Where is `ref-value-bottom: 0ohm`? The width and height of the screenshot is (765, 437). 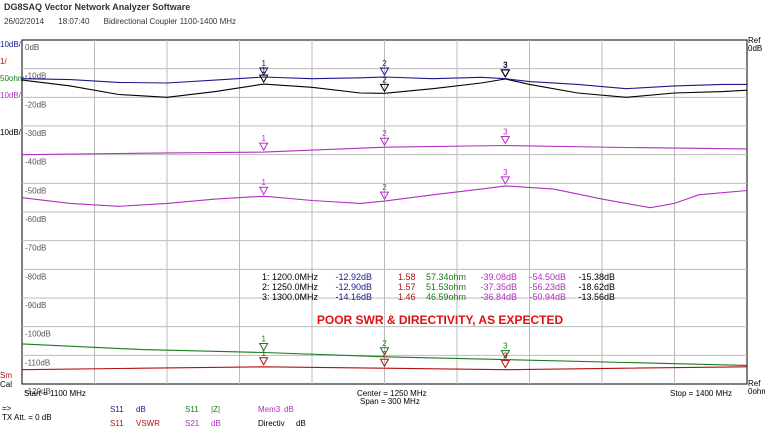
ref-value-bottom: 0ohm is located at coordinates (756, 391).